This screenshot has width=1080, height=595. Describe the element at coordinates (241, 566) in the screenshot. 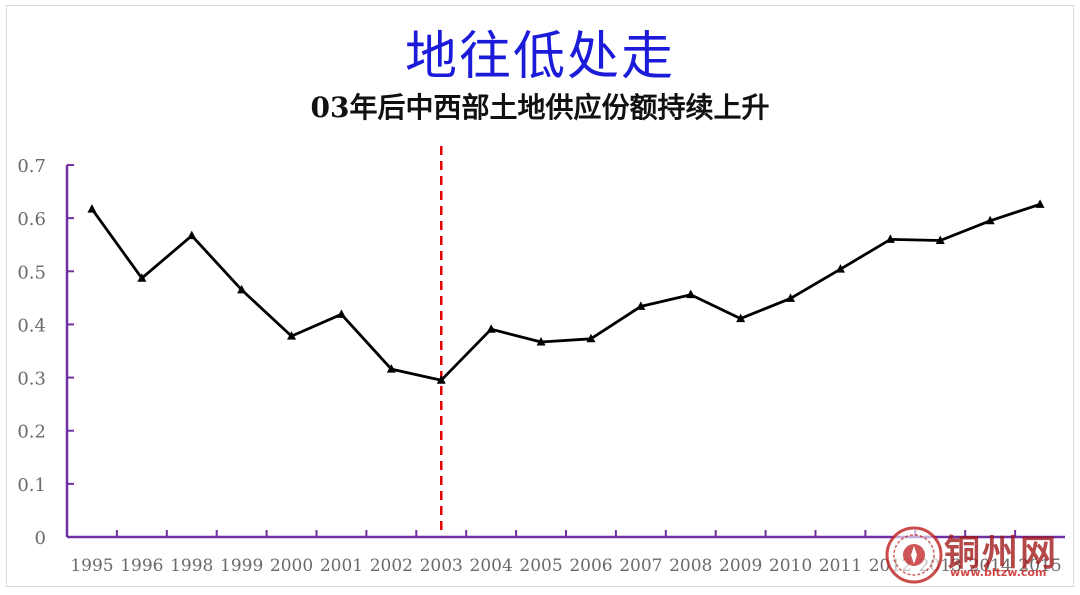

I see `x-tick-label: 1999` at that location.